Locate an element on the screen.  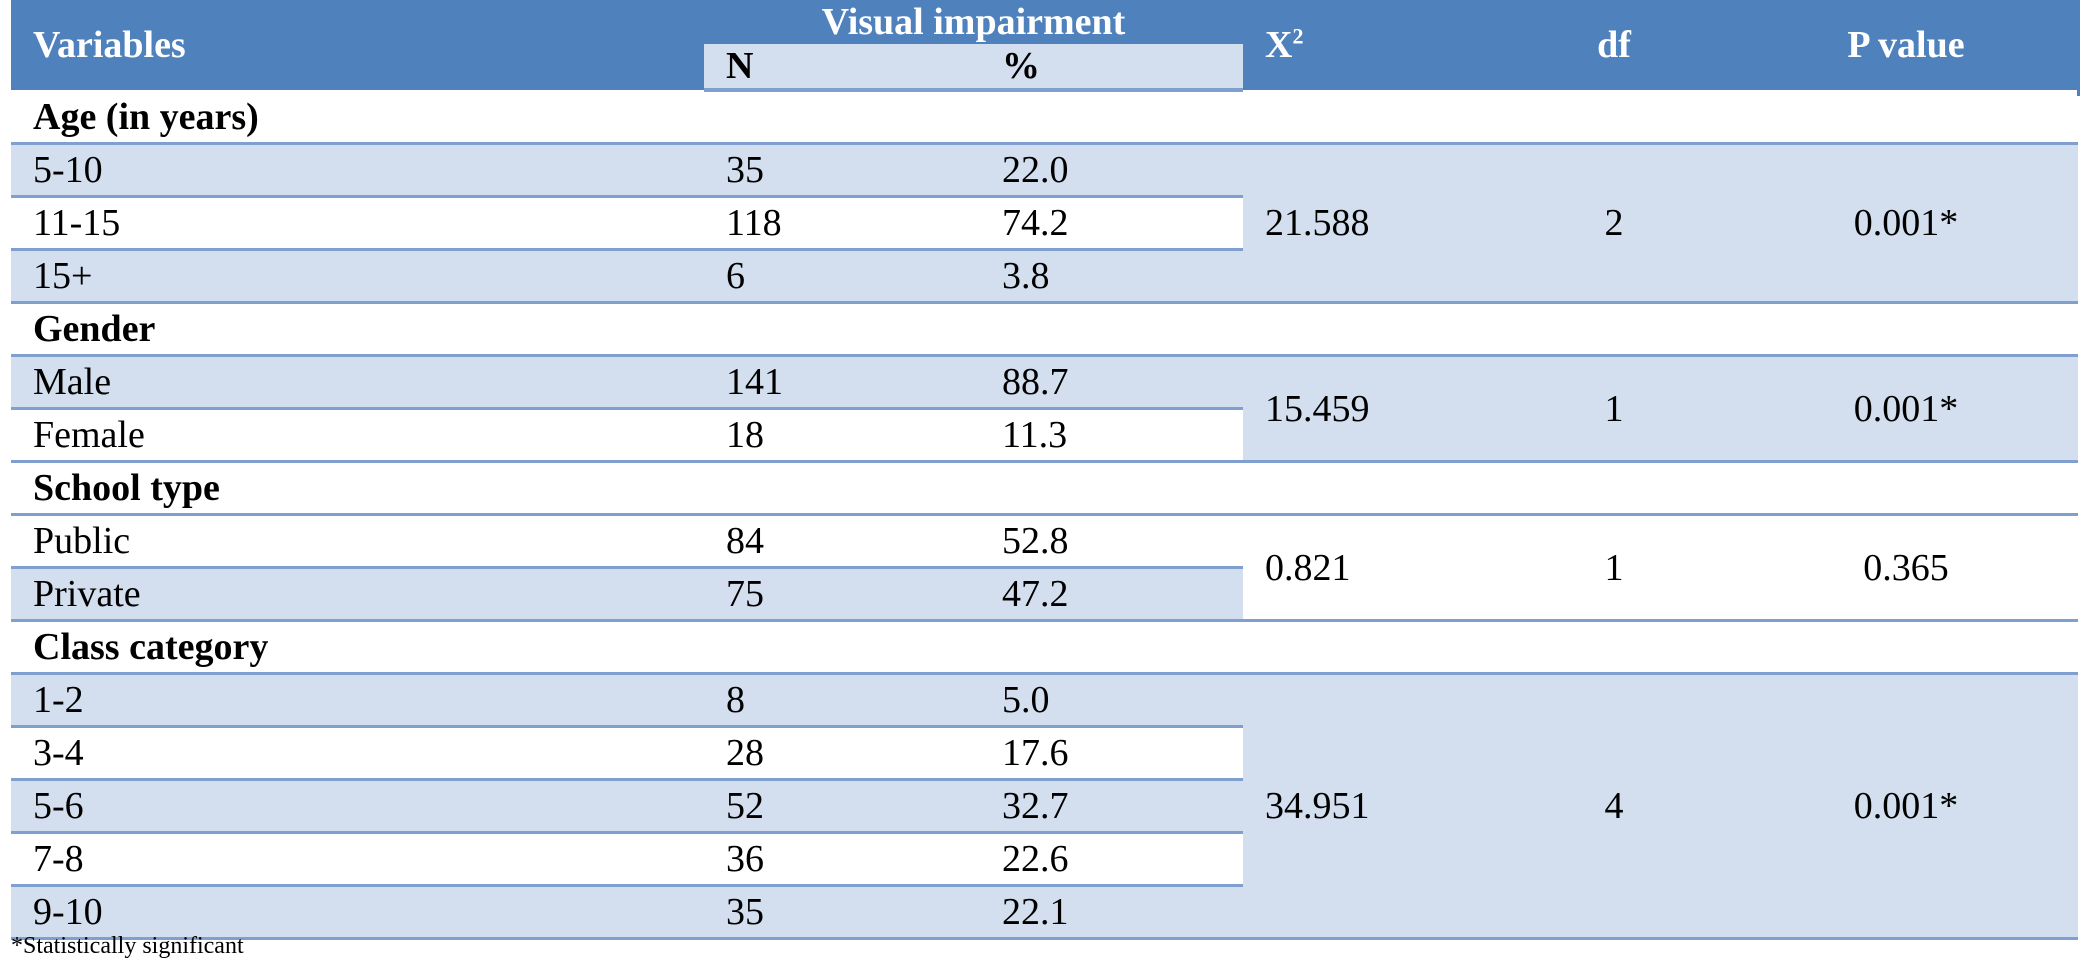
chi-square-cell: 15.459 is located at coordinates (1368, 409).